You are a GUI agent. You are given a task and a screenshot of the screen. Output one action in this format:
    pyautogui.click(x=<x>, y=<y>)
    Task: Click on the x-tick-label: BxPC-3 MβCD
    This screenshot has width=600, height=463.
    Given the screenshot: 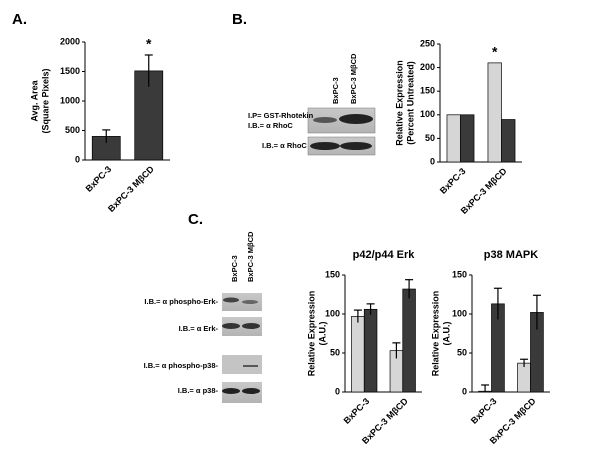 What is the action you would take?
    pyautogui.click(x=131, y=189)
    